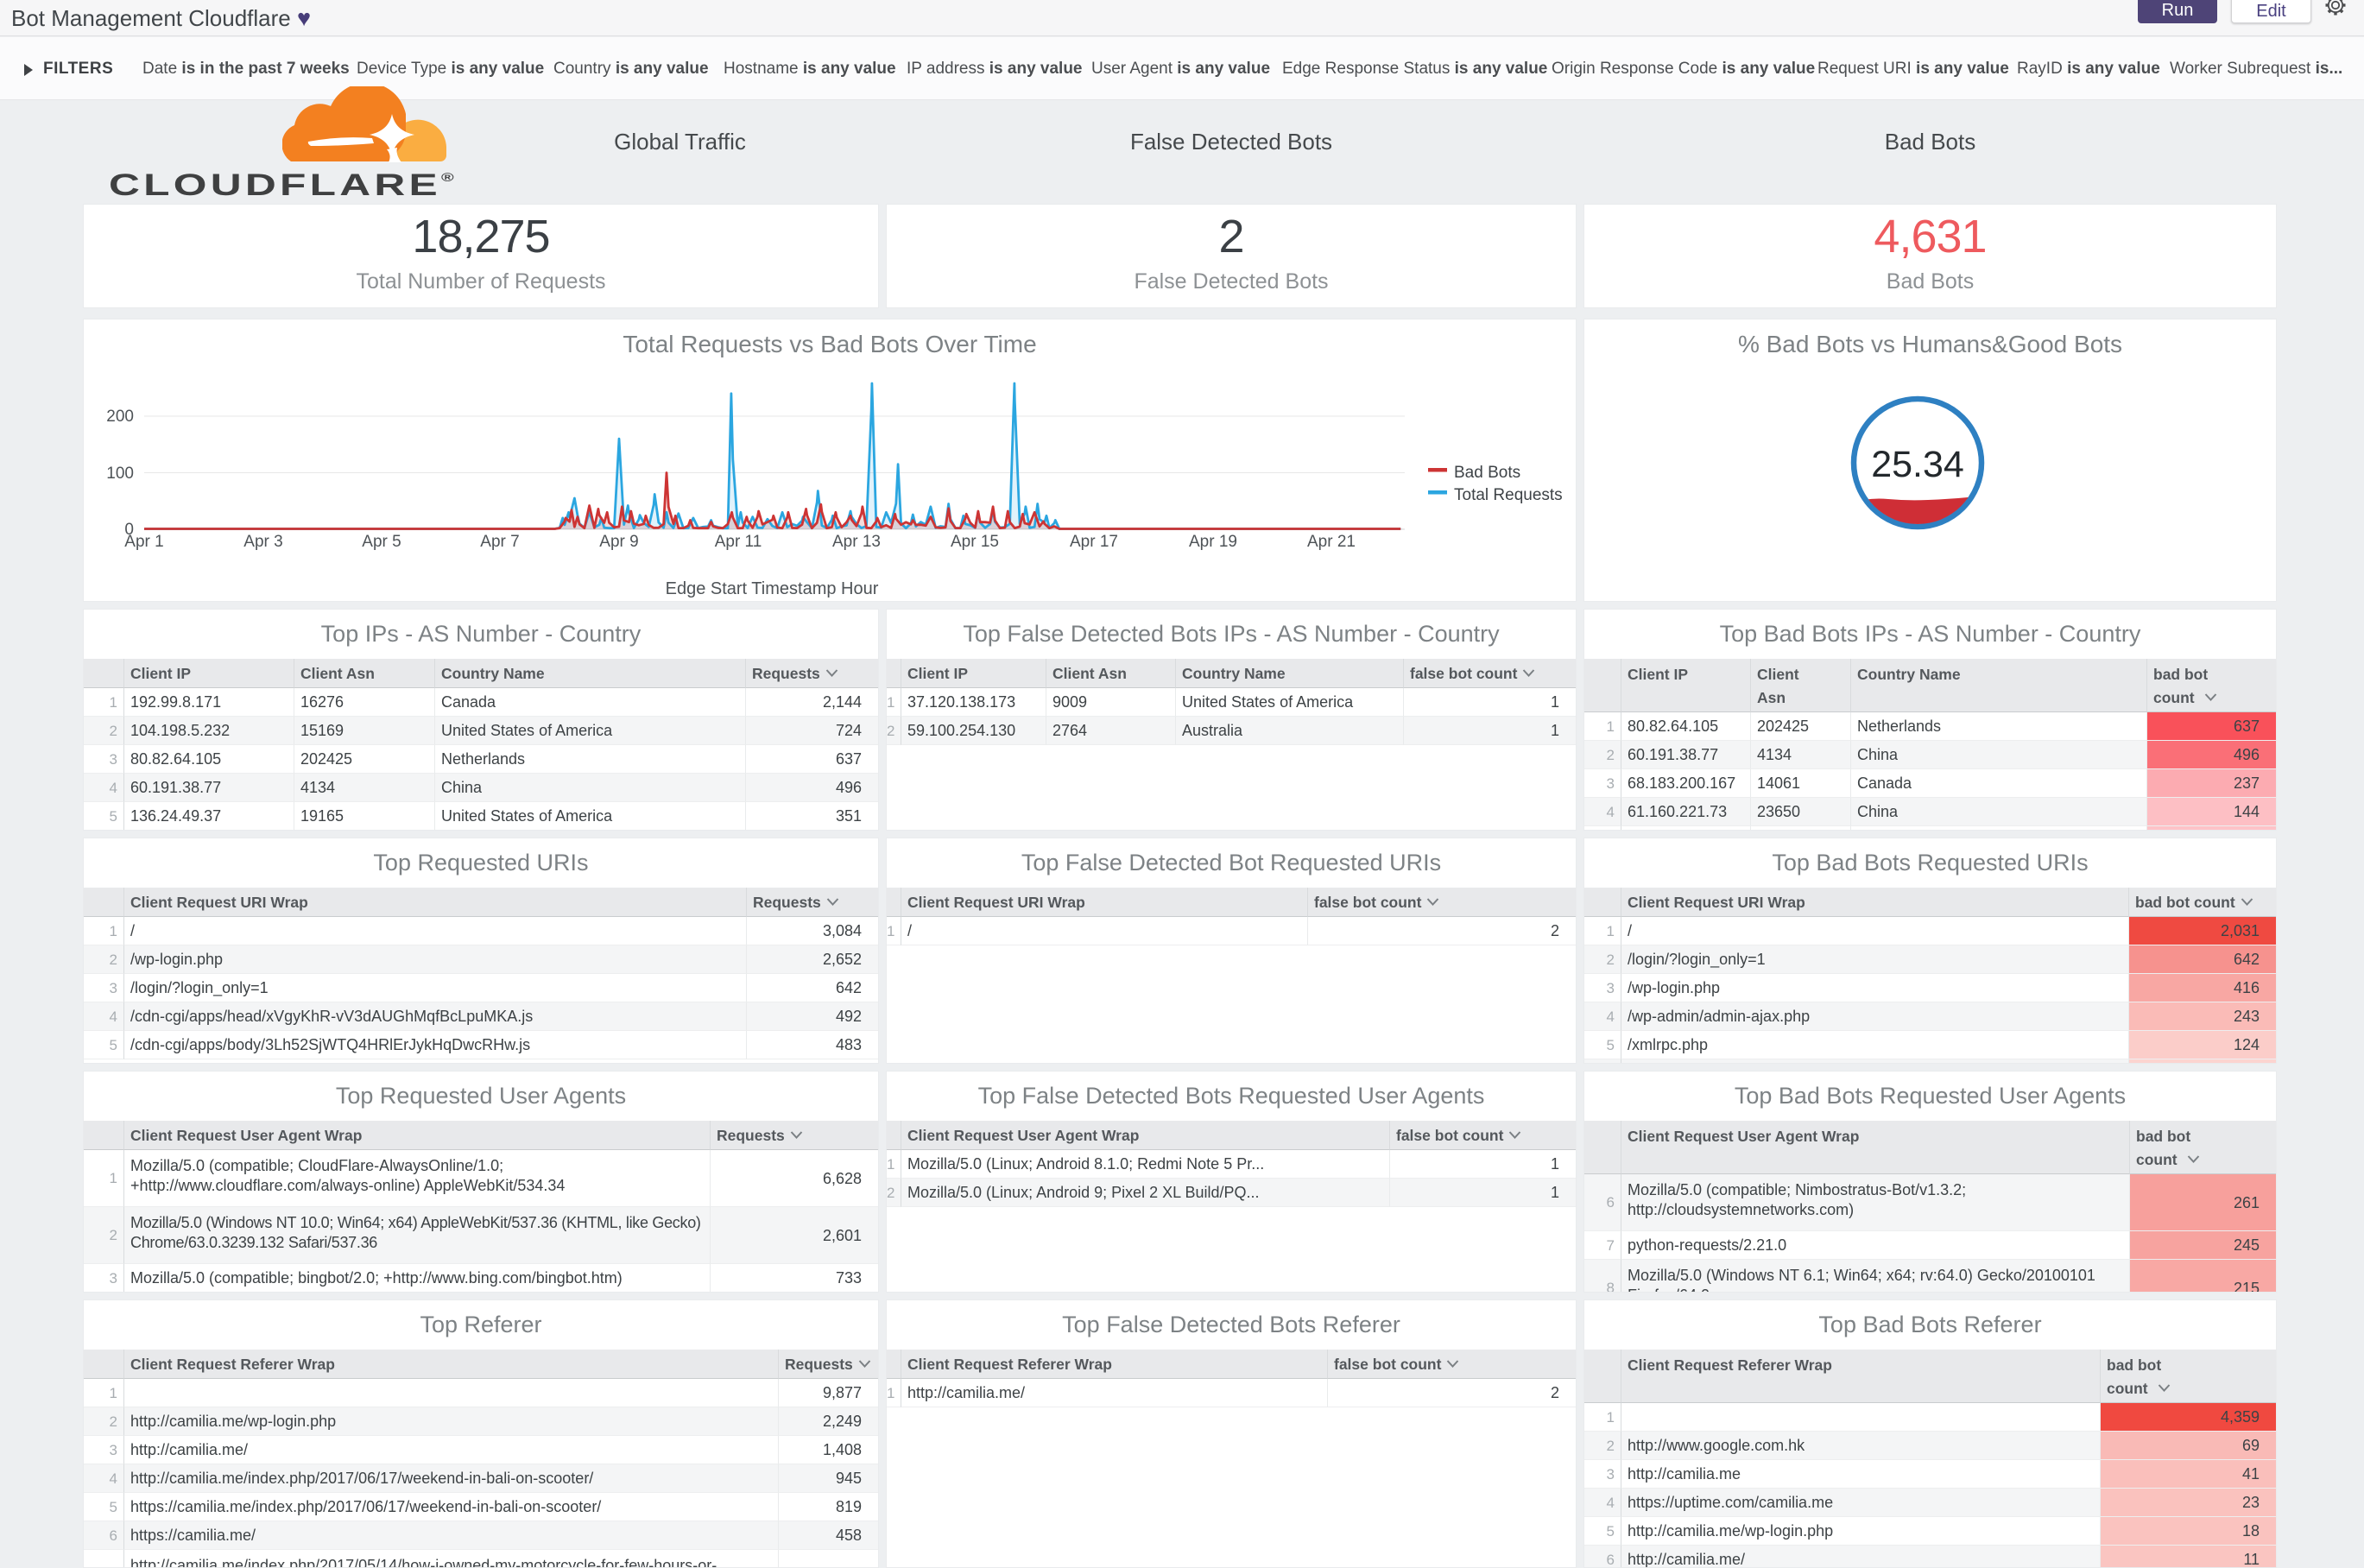 This screenshot has width=2364, height=1568. Describe the element at coordinates (143, 542) in the screenshot. I see `svg-text: Apr 1` at that location.